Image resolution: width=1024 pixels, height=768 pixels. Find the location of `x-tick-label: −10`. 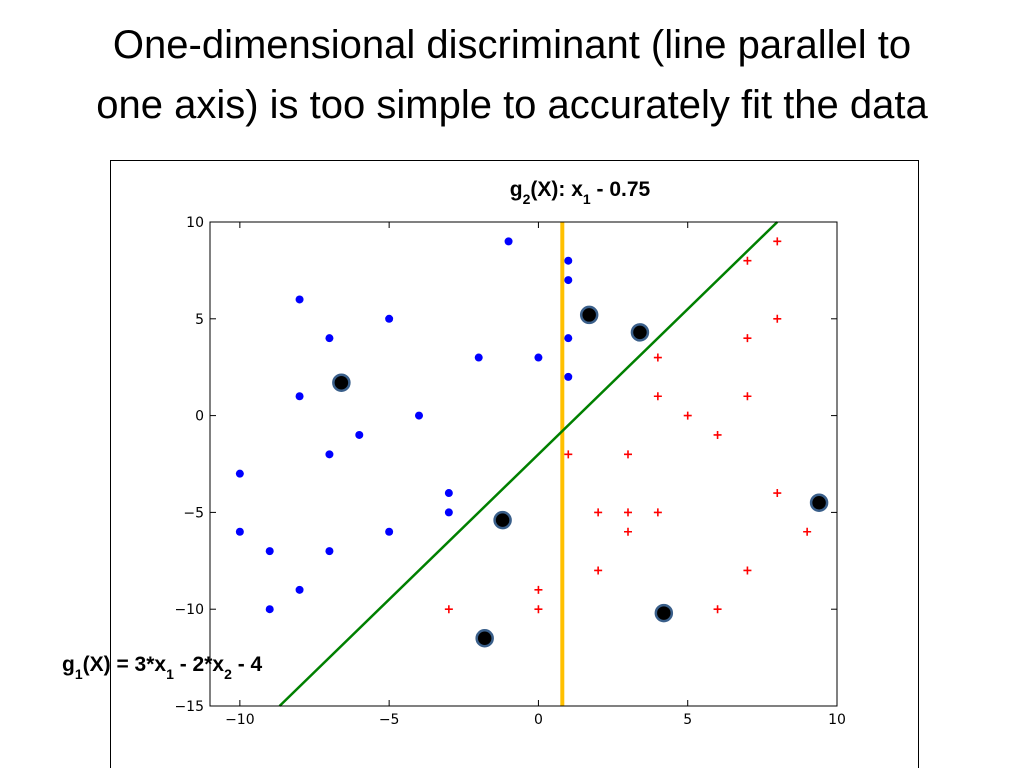

x-tick-label: −10 is located at coordinates (240, 720).